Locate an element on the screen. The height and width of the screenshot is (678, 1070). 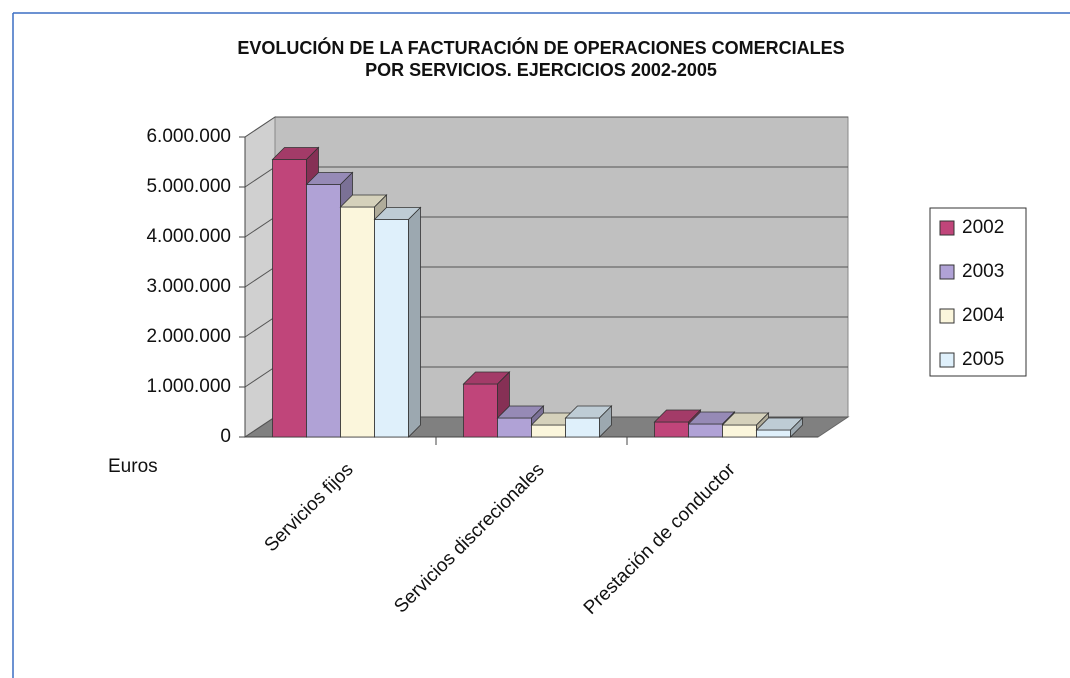
y-tick-label: 3.000.000 is located at coordinates (188, 286).